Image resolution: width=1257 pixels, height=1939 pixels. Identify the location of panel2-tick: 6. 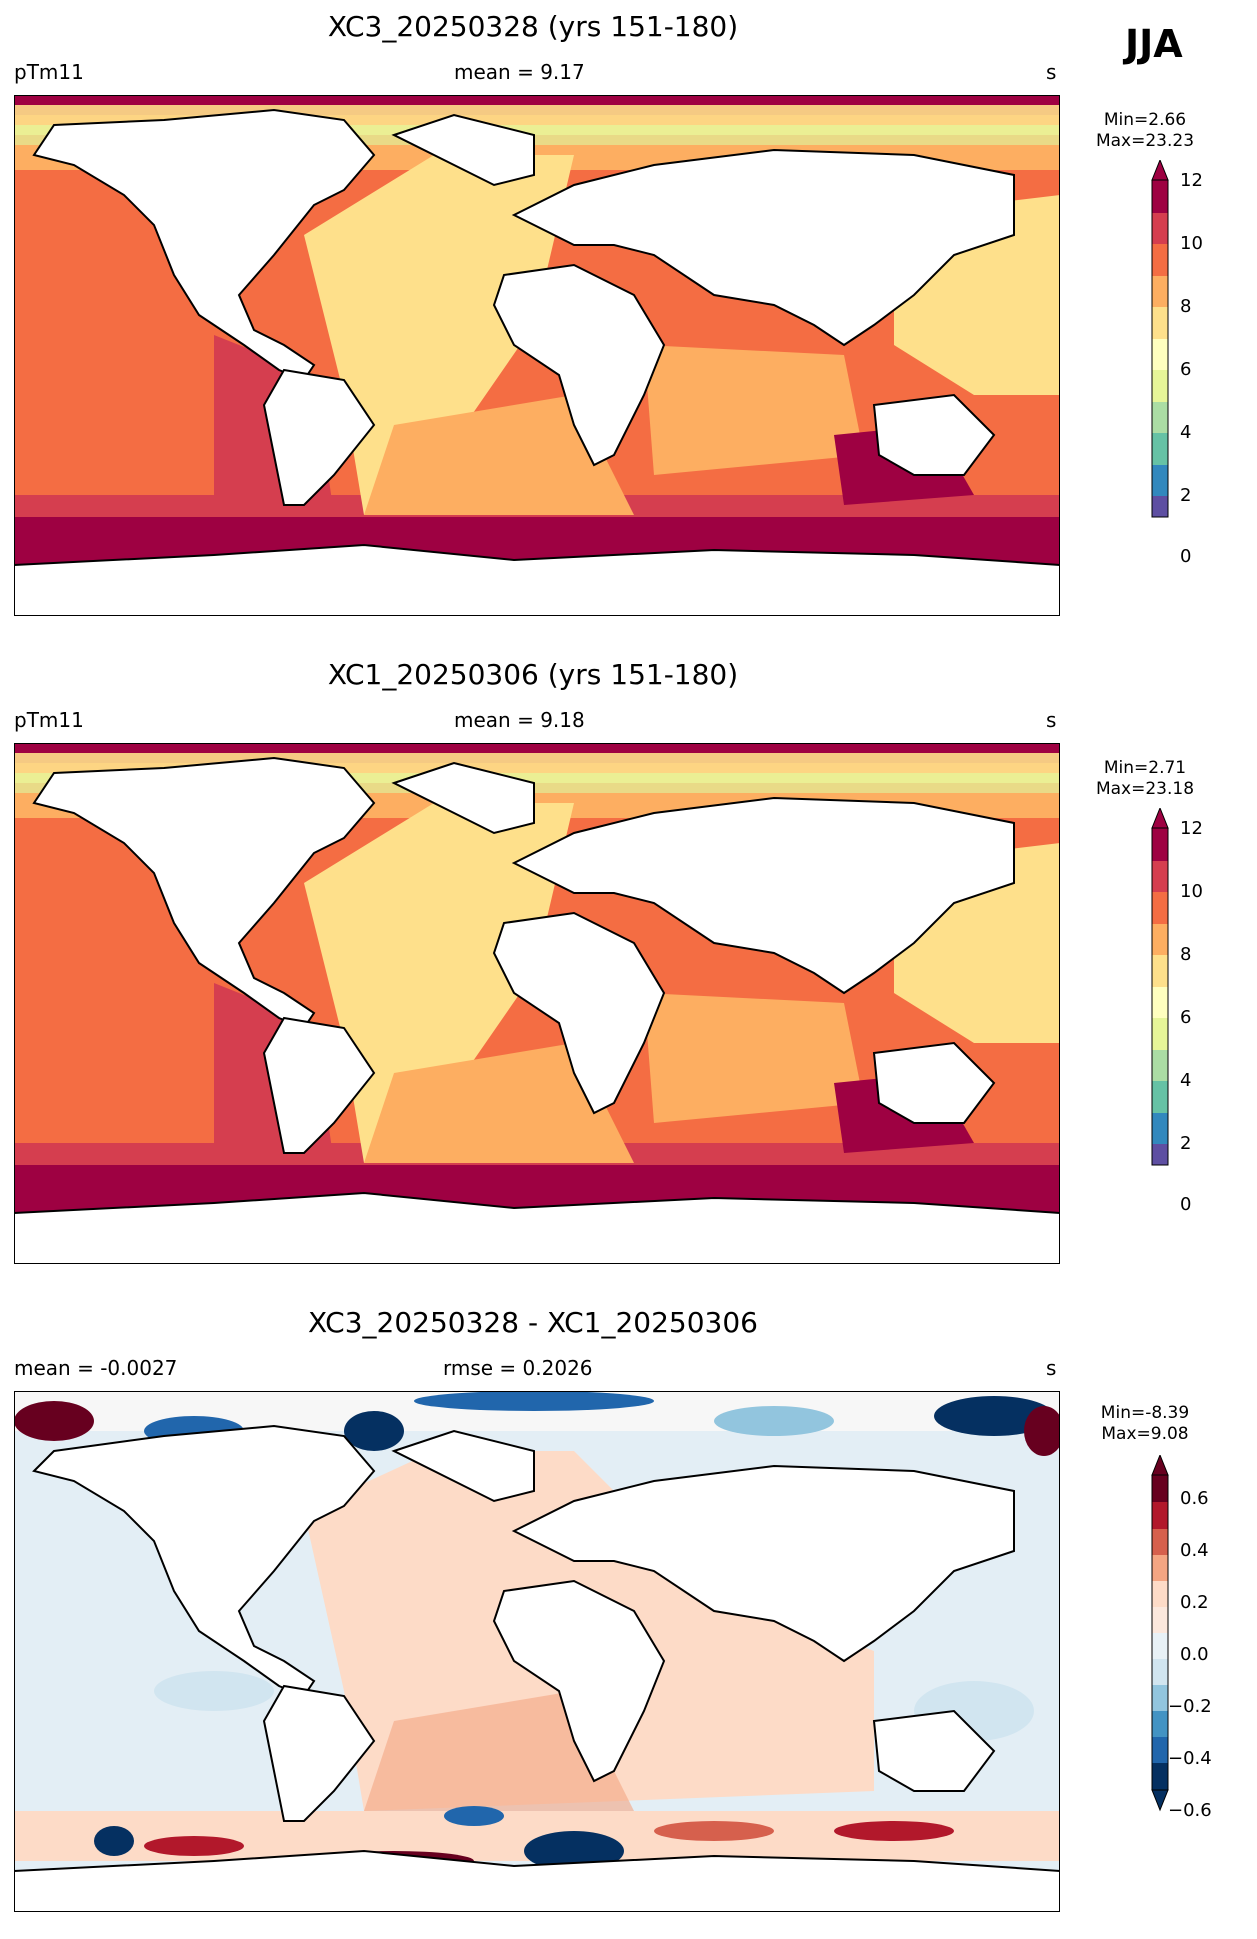
(1186, 1017).